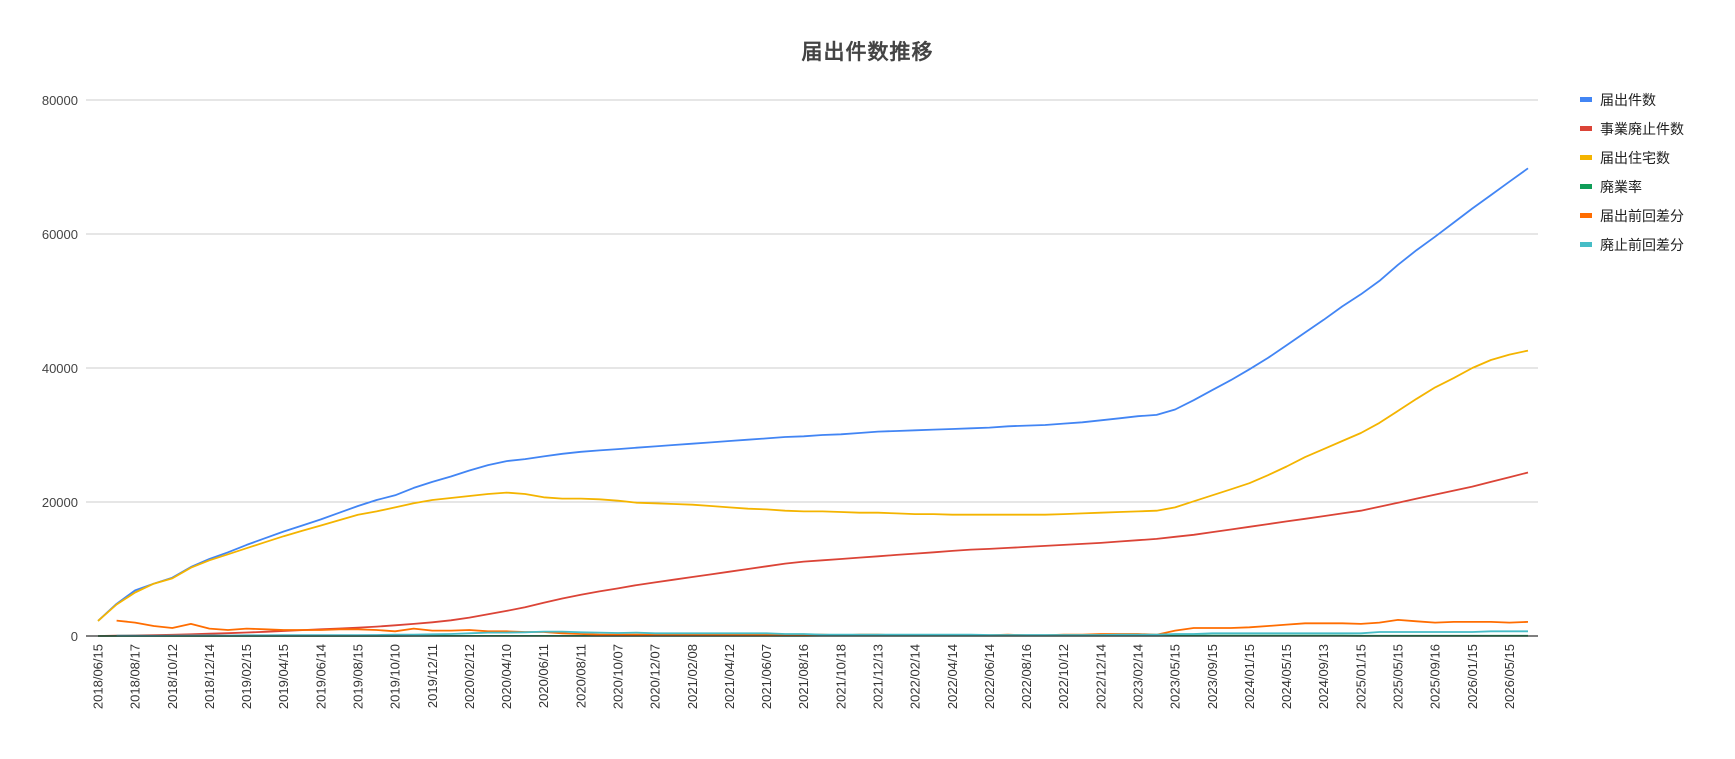 The width and height of the screenshot is (1735, 759). Describe the element at coordinates (655, 676) in the screenshot. I see `x-tick-label: 2020/12/07` at that location.